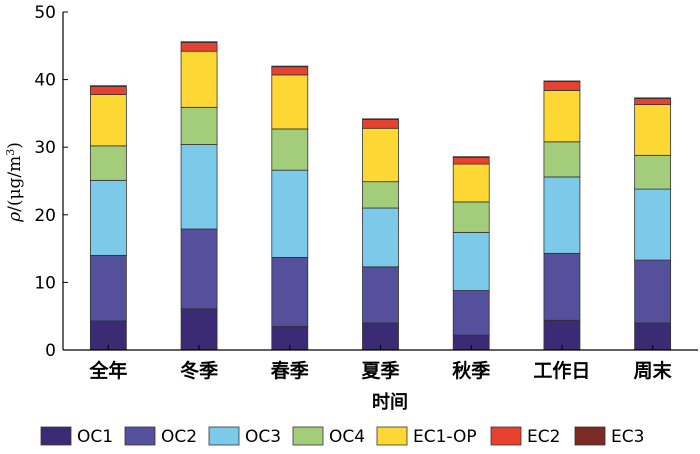 The width and height of the screenshot is (700, 454). Describe the element at coordinates (15, 145) in the screenshot. I see `y-axis-unit-close: )` at that location.